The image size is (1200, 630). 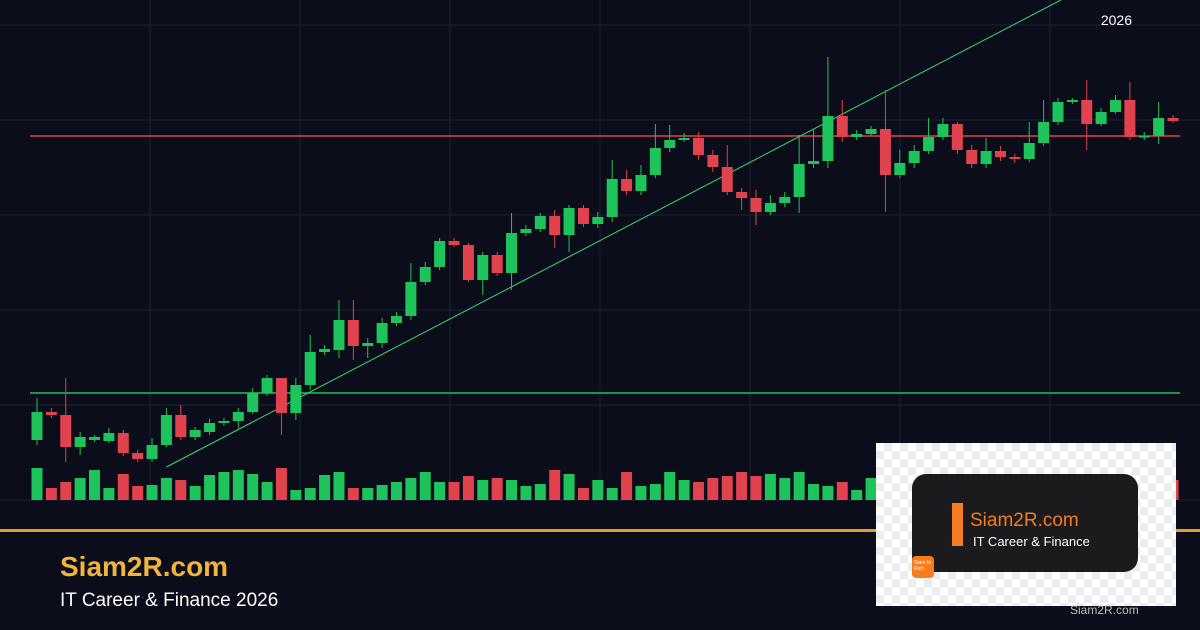 What do you see at coordinates (600, 530) in the screenshot?
I see `divider` at bounding box center [600, 530].